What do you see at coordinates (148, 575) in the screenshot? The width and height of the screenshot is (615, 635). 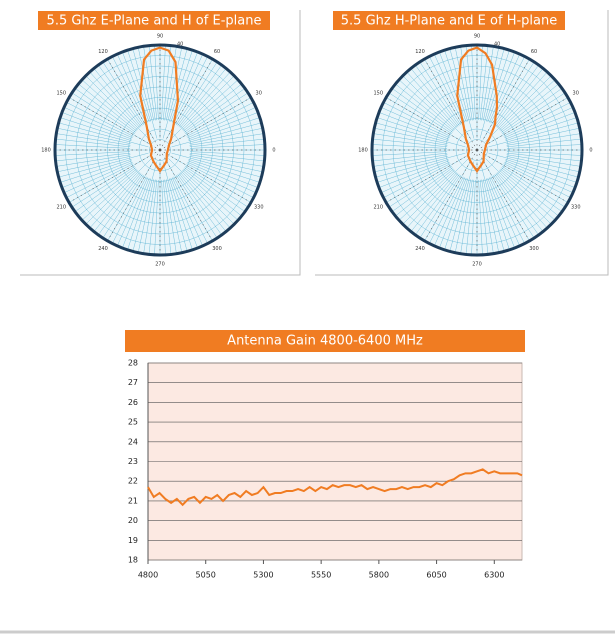 I see `x-tick-label: 4800` at bounding box center [148, 575].